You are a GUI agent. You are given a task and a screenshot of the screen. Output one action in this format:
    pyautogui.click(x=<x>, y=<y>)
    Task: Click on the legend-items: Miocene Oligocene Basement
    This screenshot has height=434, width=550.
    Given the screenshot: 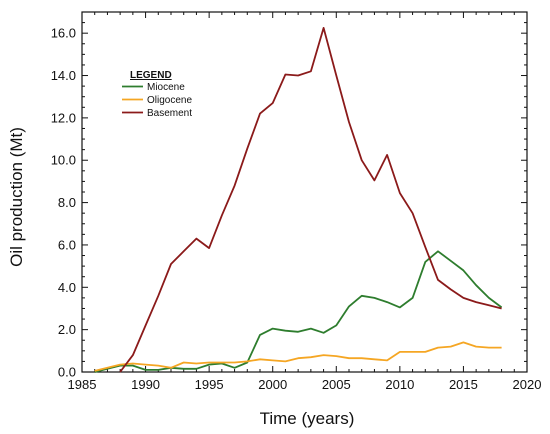 What is the action you would take?
    pyautogui.click(x=157, y=100)
    